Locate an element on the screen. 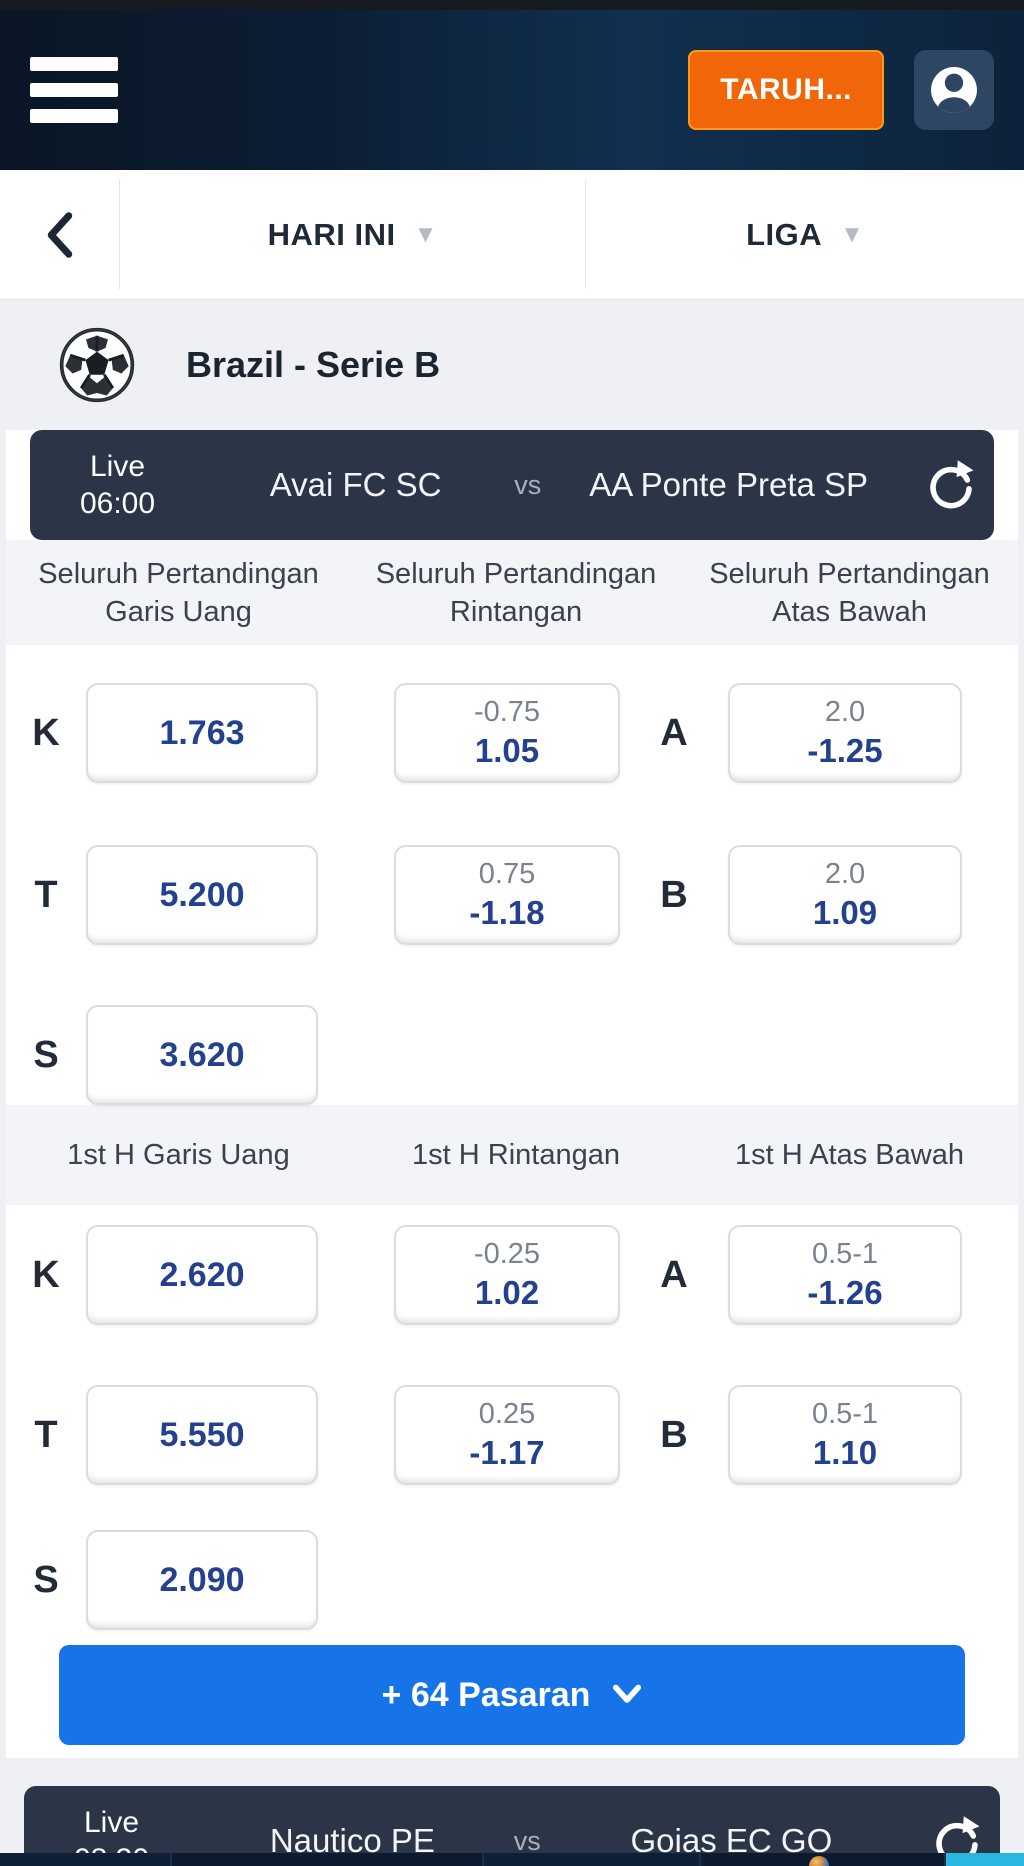 The image size is (1024, 1866). filter-bar: HARI INI ▼ LIGA ▼ is located at coordinates (512, 235).